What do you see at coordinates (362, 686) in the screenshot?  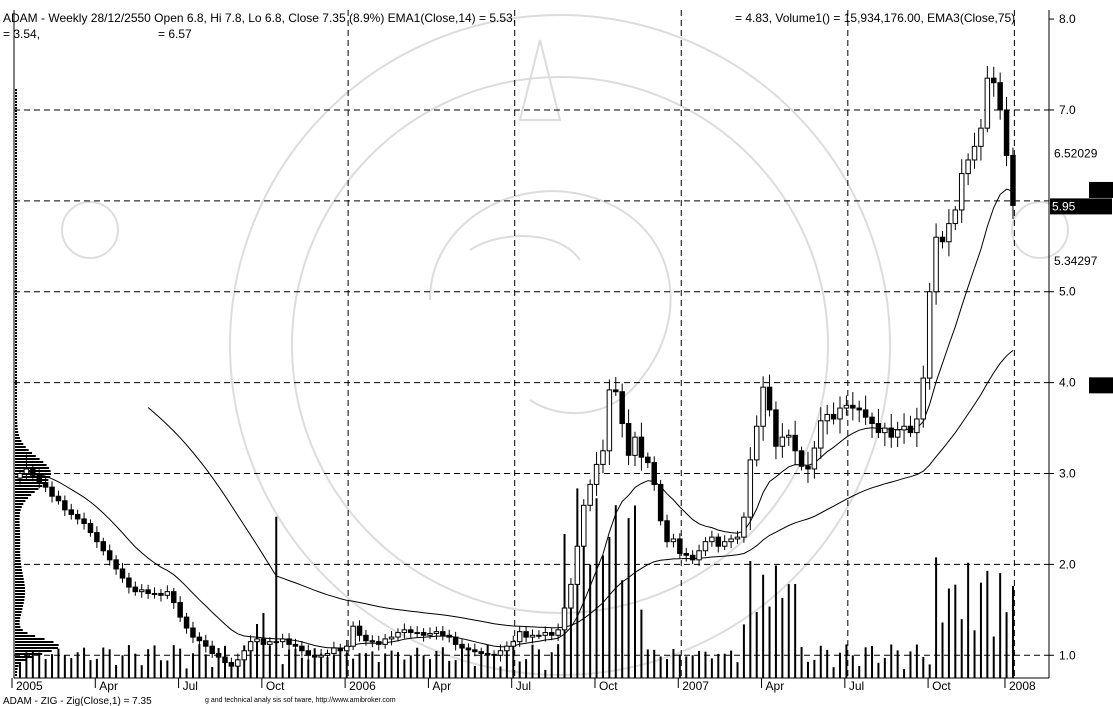 I see `x-tick-label: 2006` at bounding box center [362, 686].